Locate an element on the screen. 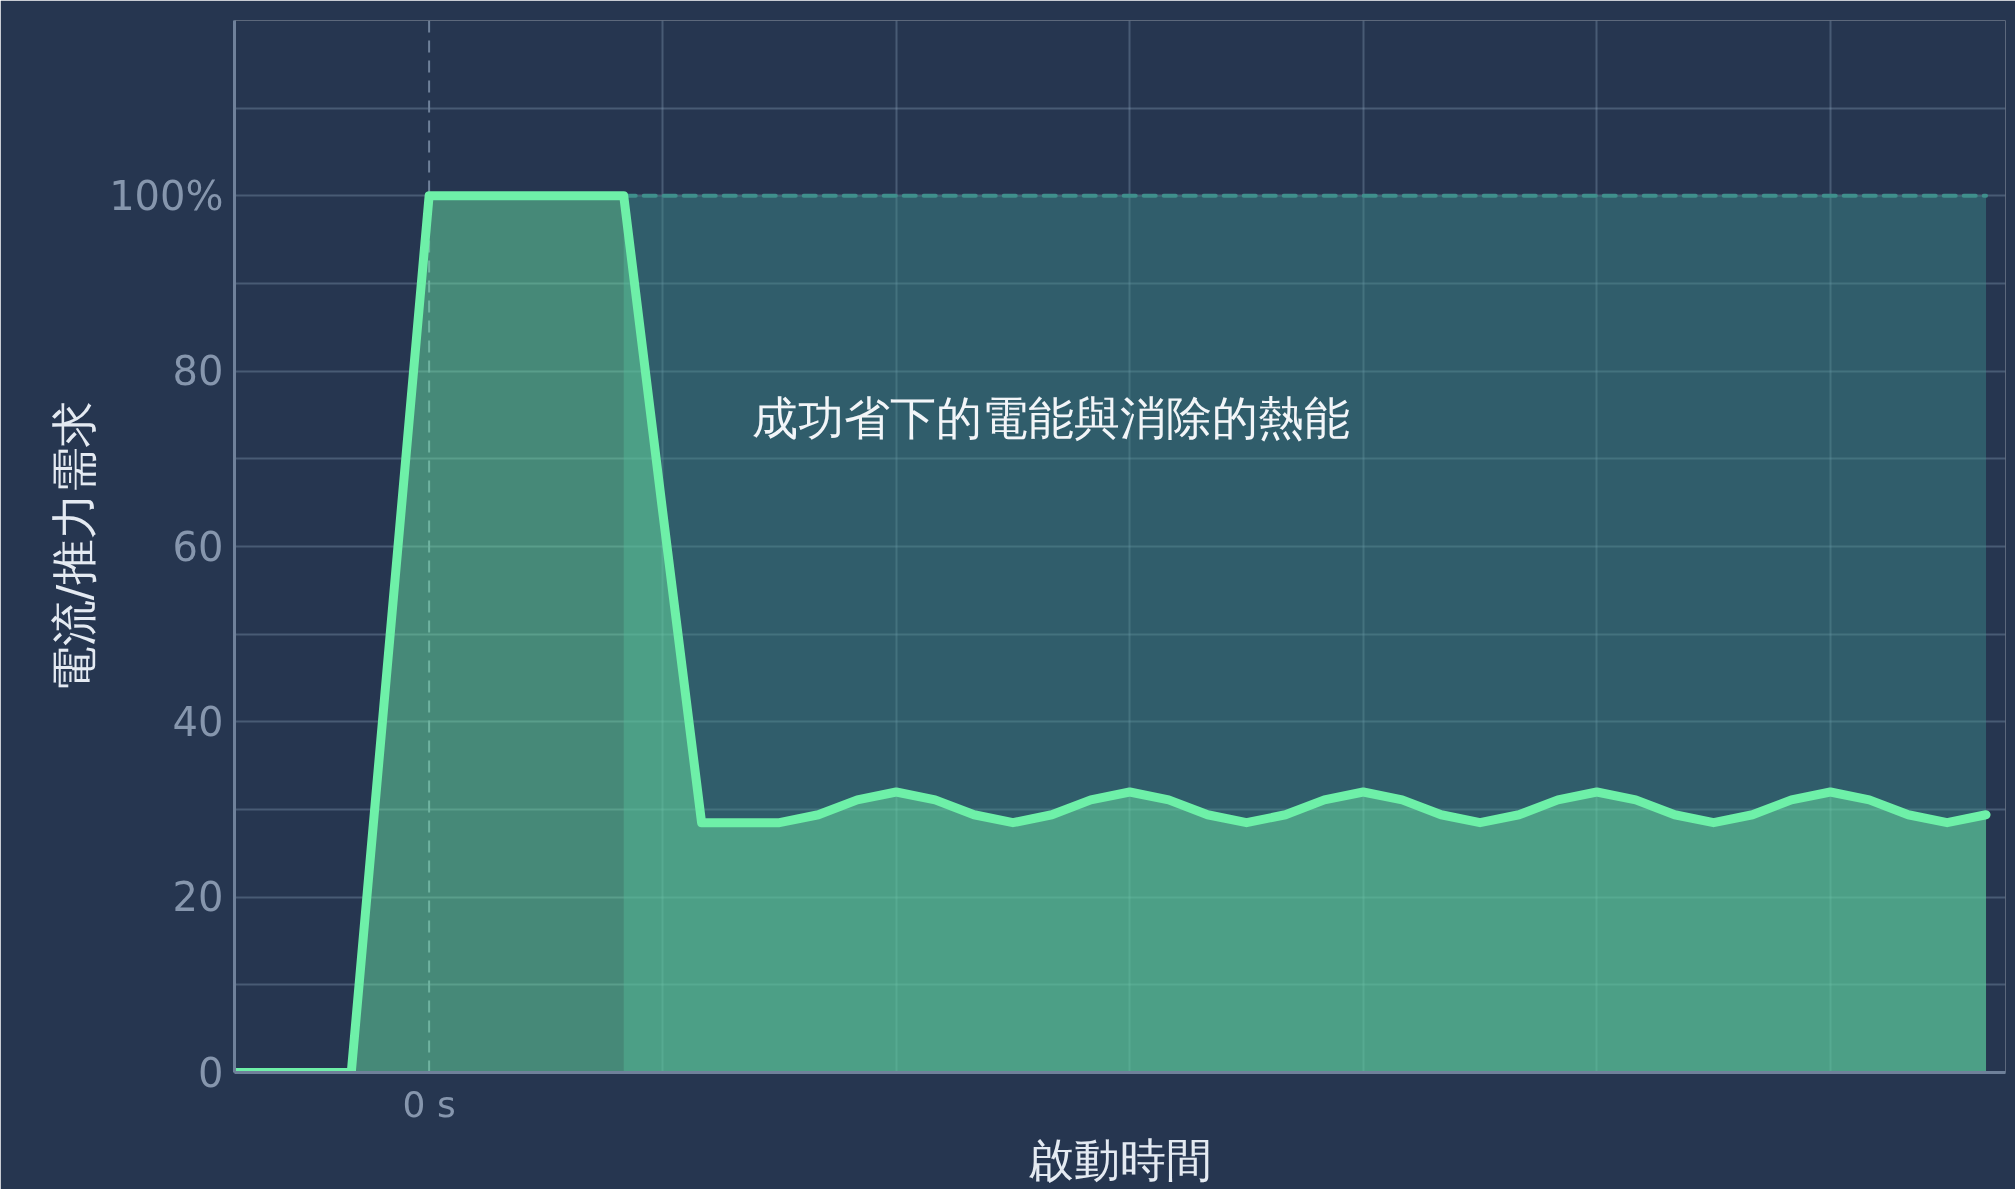  y-tick-label: 80 is located at coordinates (198, 371).